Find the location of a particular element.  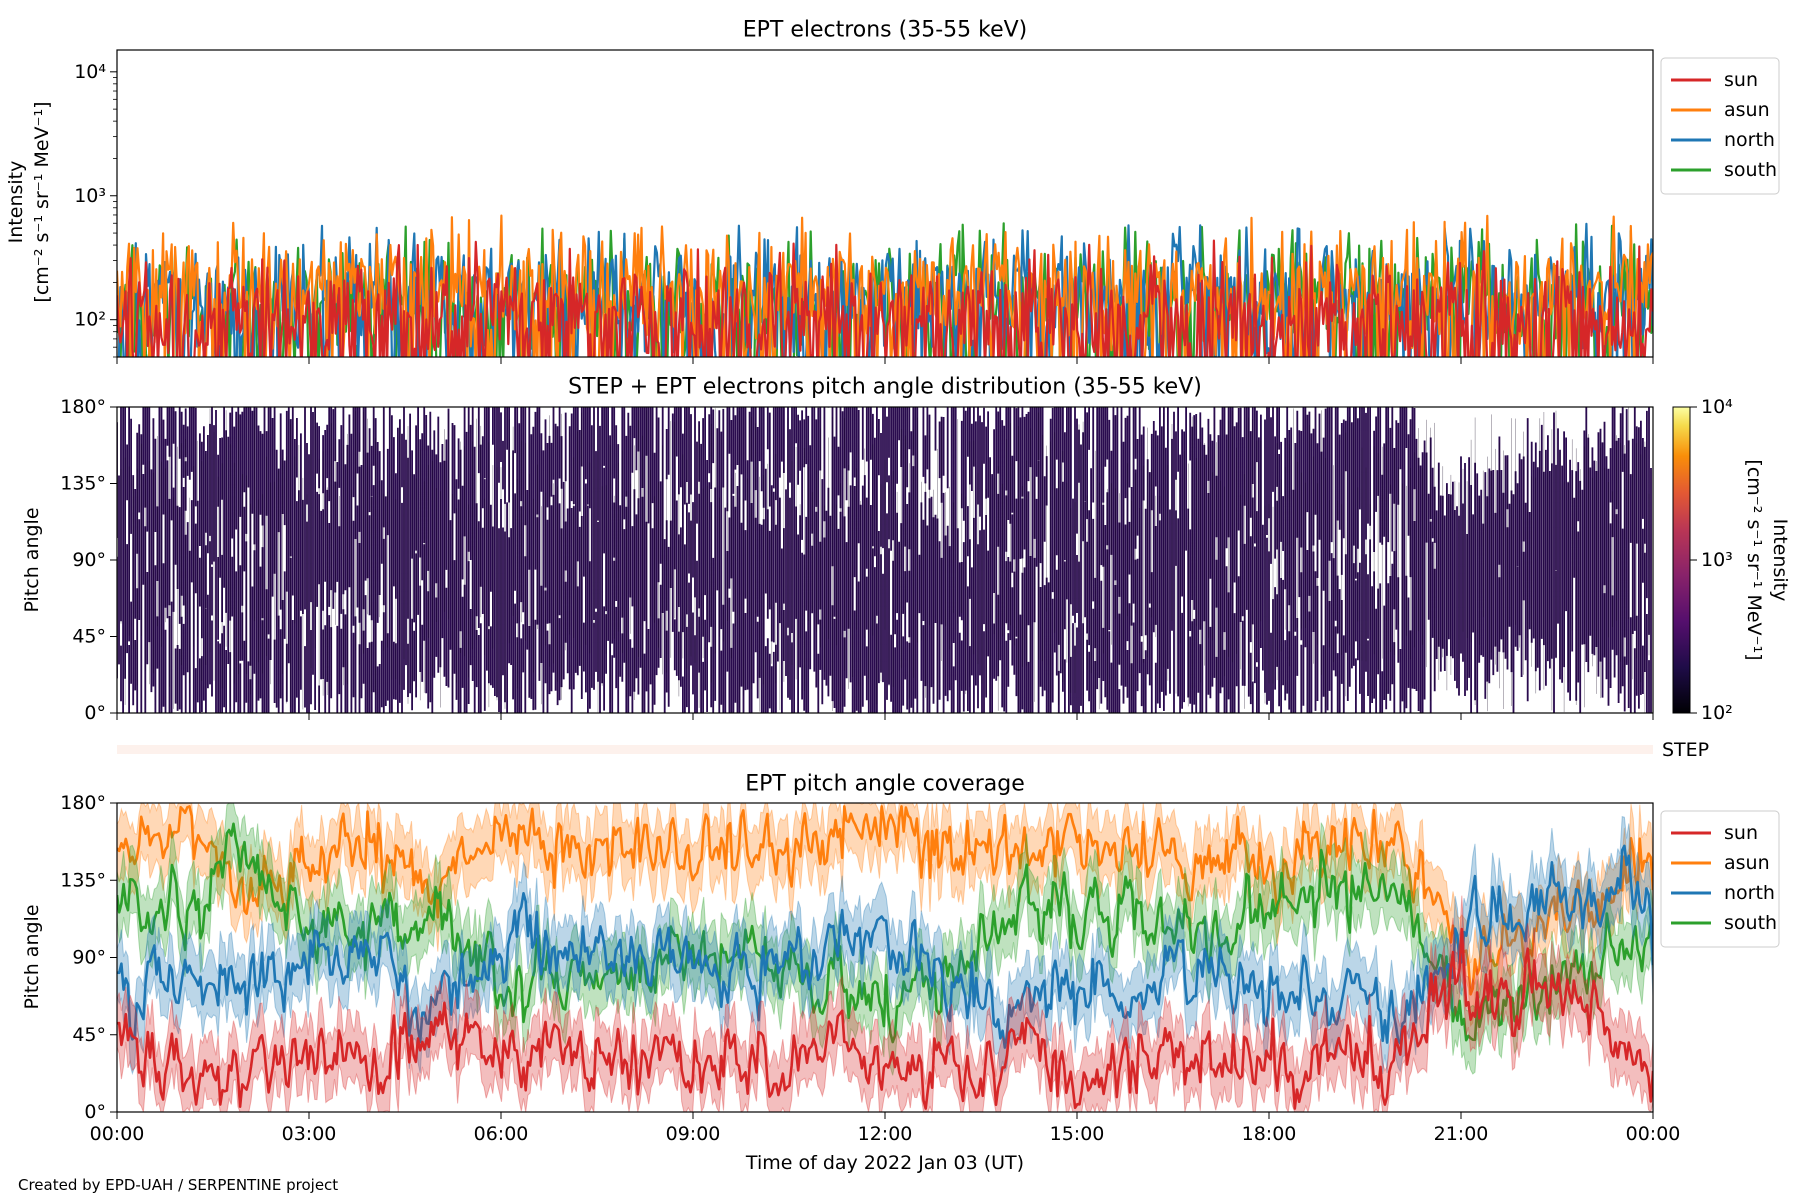

panel1-ylabel-units: [cm⁻² s⁻¹ sr⁻¹ MeV⁻¹] is located at coordinates (42, 201).